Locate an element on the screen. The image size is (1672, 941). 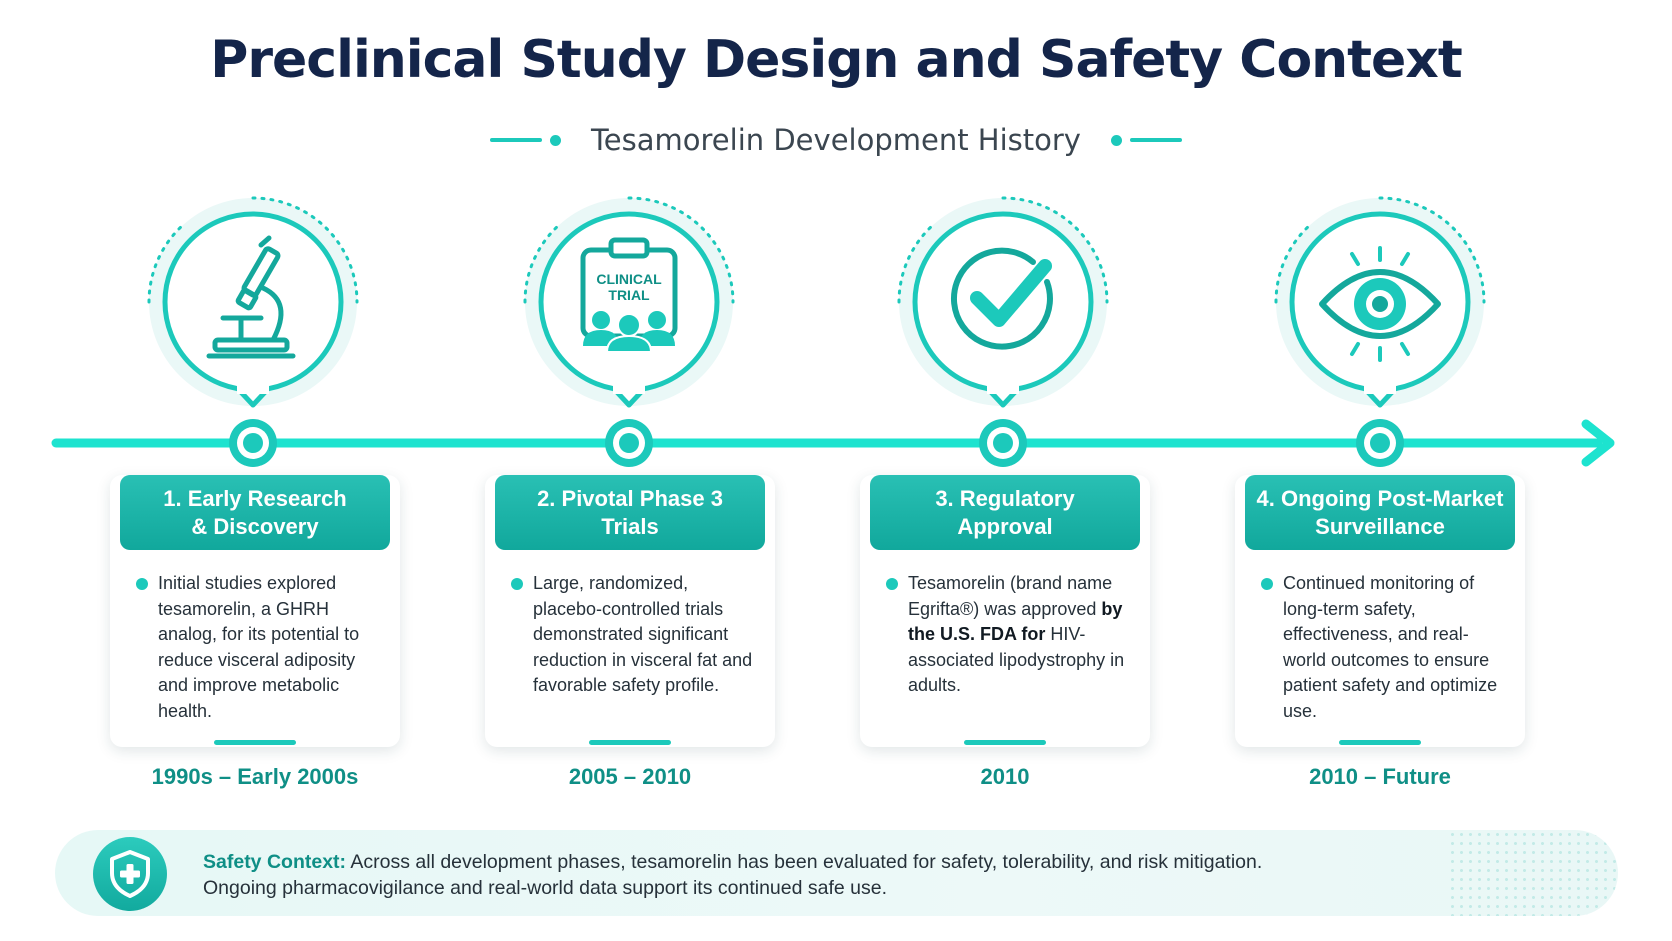
milestone-4-bubble is located at coordinates (1380, 302).